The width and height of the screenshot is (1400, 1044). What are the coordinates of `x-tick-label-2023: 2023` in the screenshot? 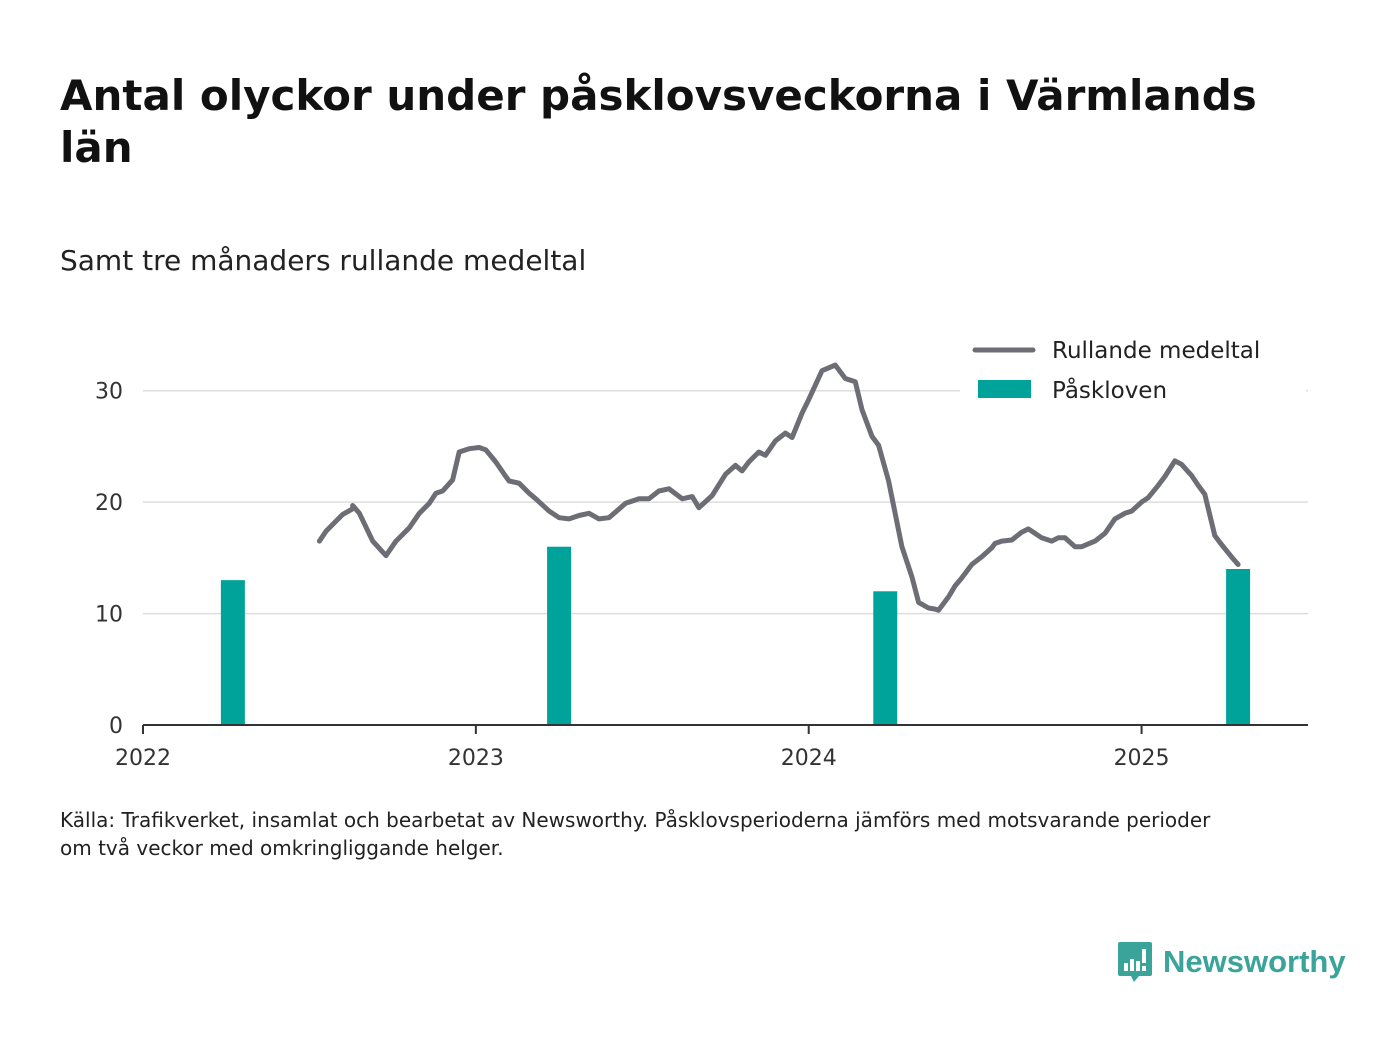 It's located at (476, 758).